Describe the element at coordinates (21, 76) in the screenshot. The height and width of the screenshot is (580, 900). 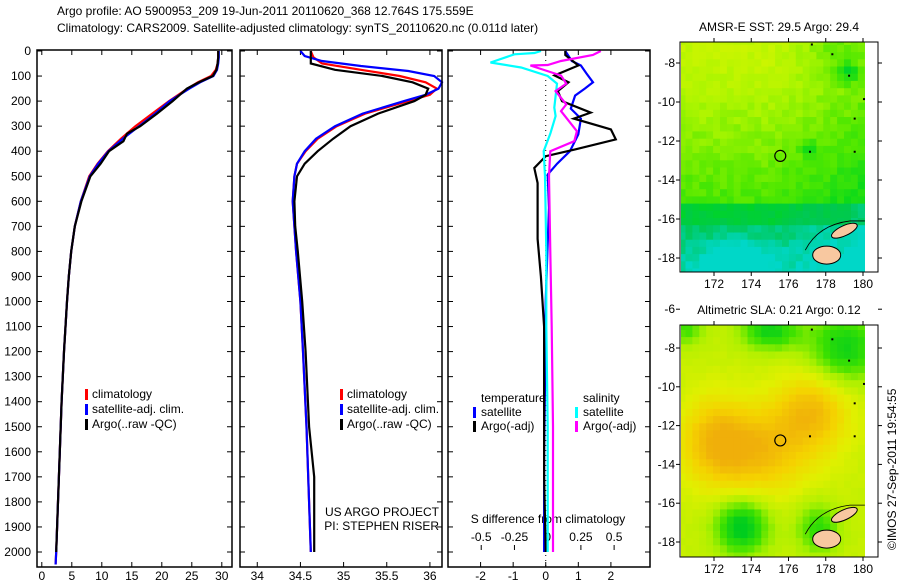
I see `depth-tick-label: 100` at that location.